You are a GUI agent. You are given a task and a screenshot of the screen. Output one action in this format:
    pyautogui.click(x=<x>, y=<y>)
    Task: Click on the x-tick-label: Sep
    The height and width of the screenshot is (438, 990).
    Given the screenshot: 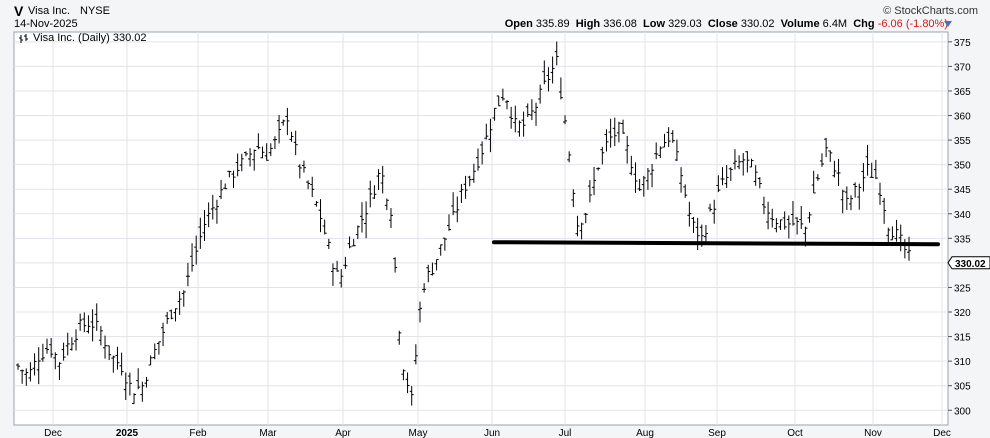 What is the action you would take?
    pyautogui.click(x=717, y=433)
    